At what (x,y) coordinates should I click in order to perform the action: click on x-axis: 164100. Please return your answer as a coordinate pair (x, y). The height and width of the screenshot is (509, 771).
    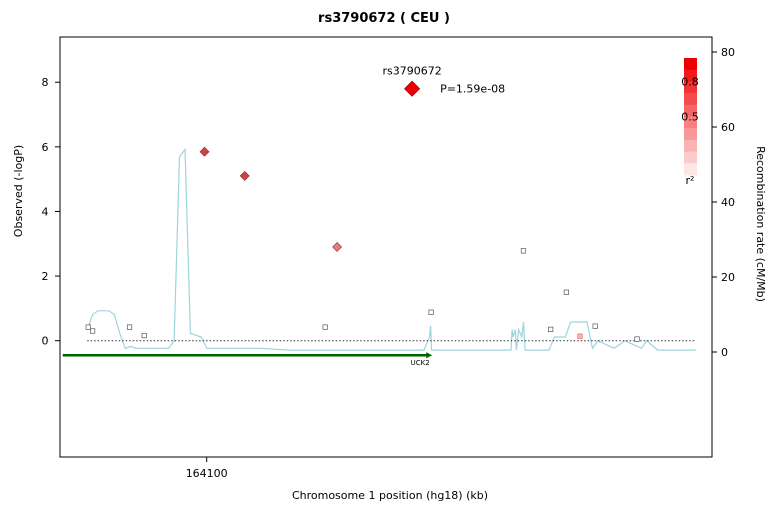
    Looking at the image, I should click on (207, 468).